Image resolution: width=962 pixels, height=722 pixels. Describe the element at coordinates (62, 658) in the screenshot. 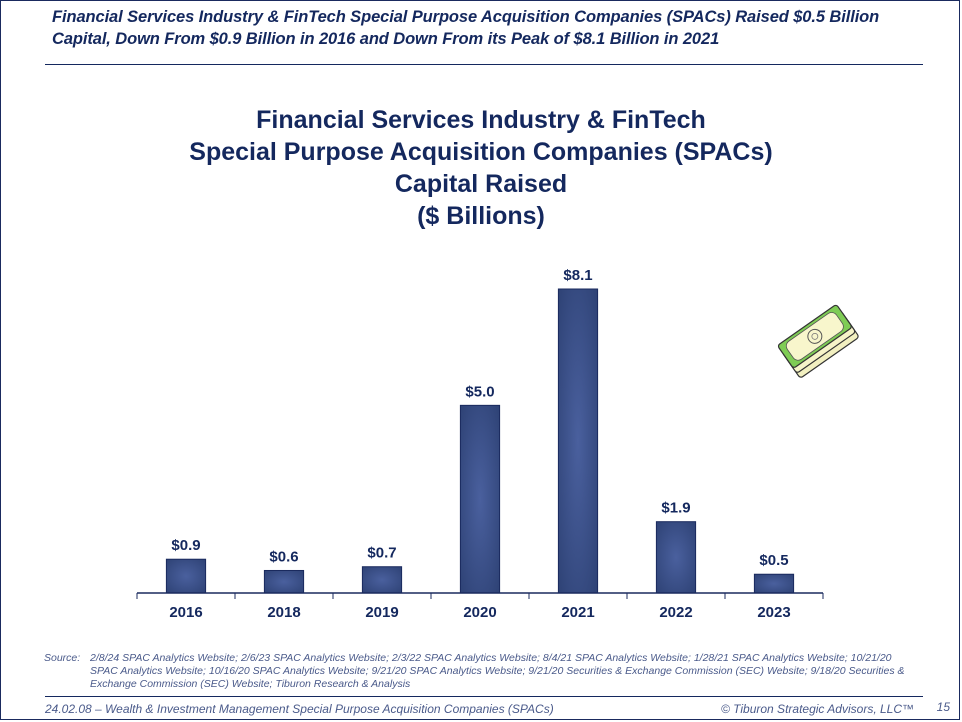

I see `source-label: Source:` at that location.